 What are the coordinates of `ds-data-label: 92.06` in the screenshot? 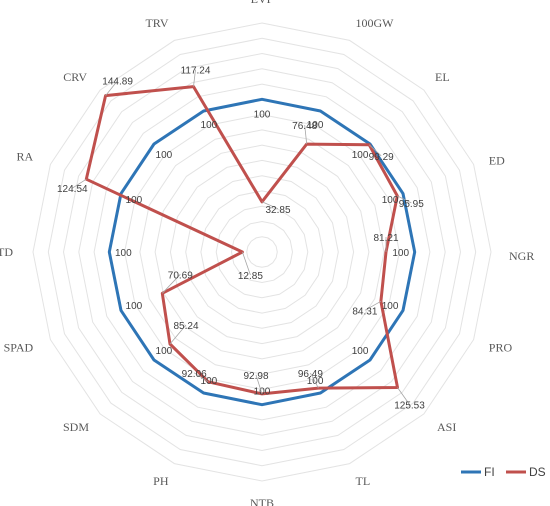 It's located at (194, 374).